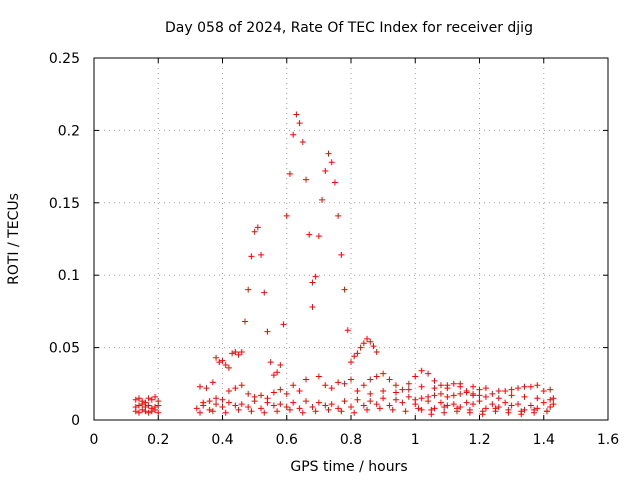 The image size is (640, 480). I want to click on x-tick-label: 1, so click(415, 440).